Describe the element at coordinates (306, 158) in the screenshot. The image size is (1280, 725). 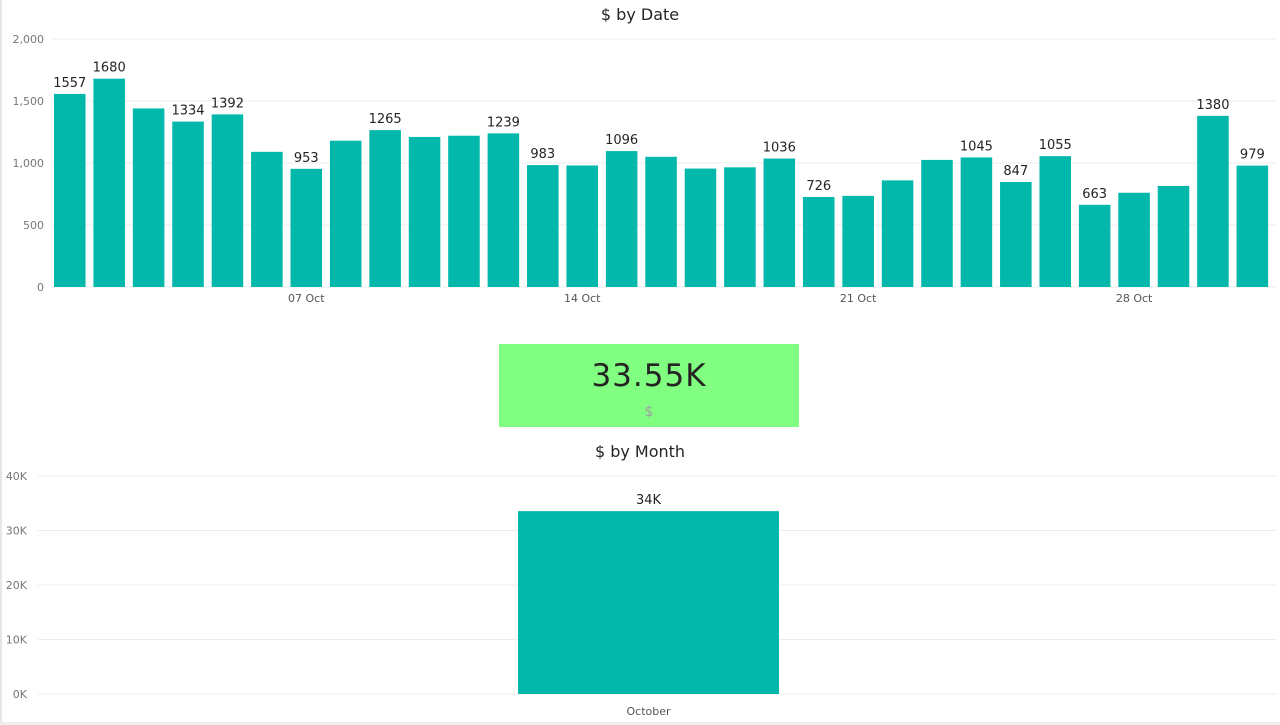
I see `data-label: 953` at that location.